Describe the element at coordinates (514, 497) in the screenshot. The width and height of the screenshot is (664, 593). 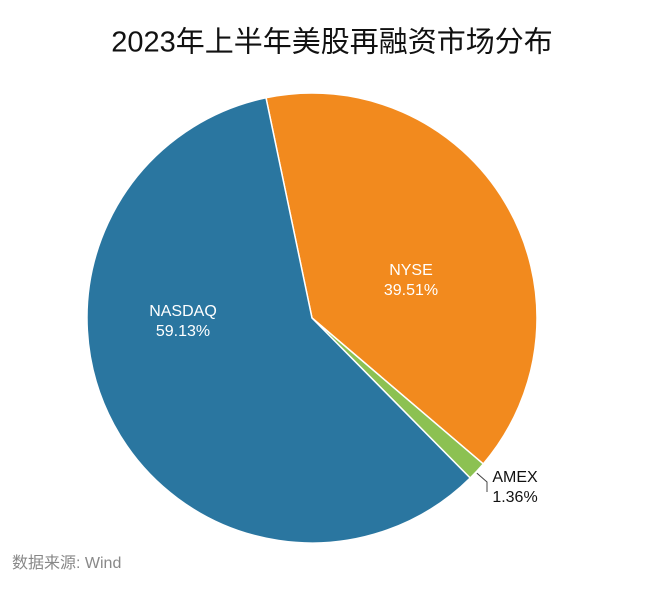
I see `slice-value-label: 1.36%` at that location.